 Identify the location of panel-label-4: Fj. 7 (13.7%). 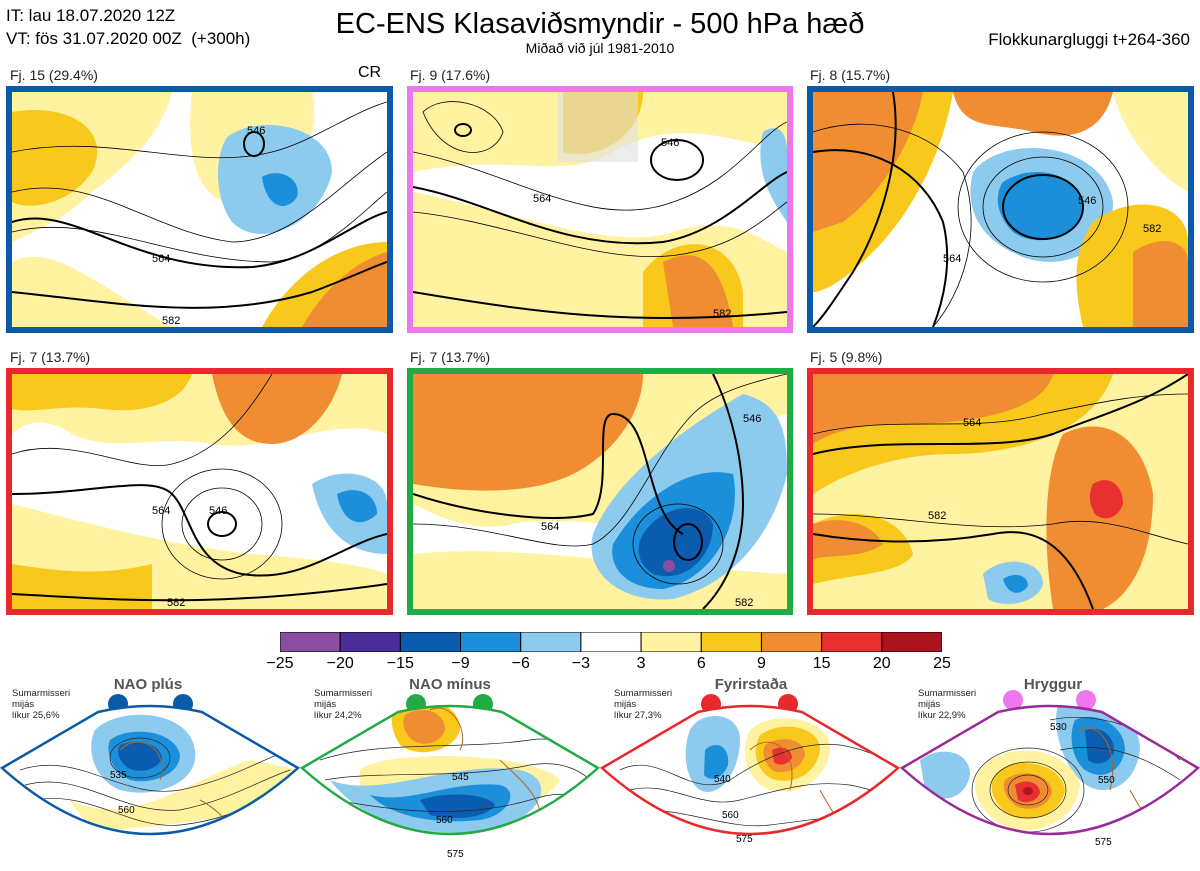
(50, 357).